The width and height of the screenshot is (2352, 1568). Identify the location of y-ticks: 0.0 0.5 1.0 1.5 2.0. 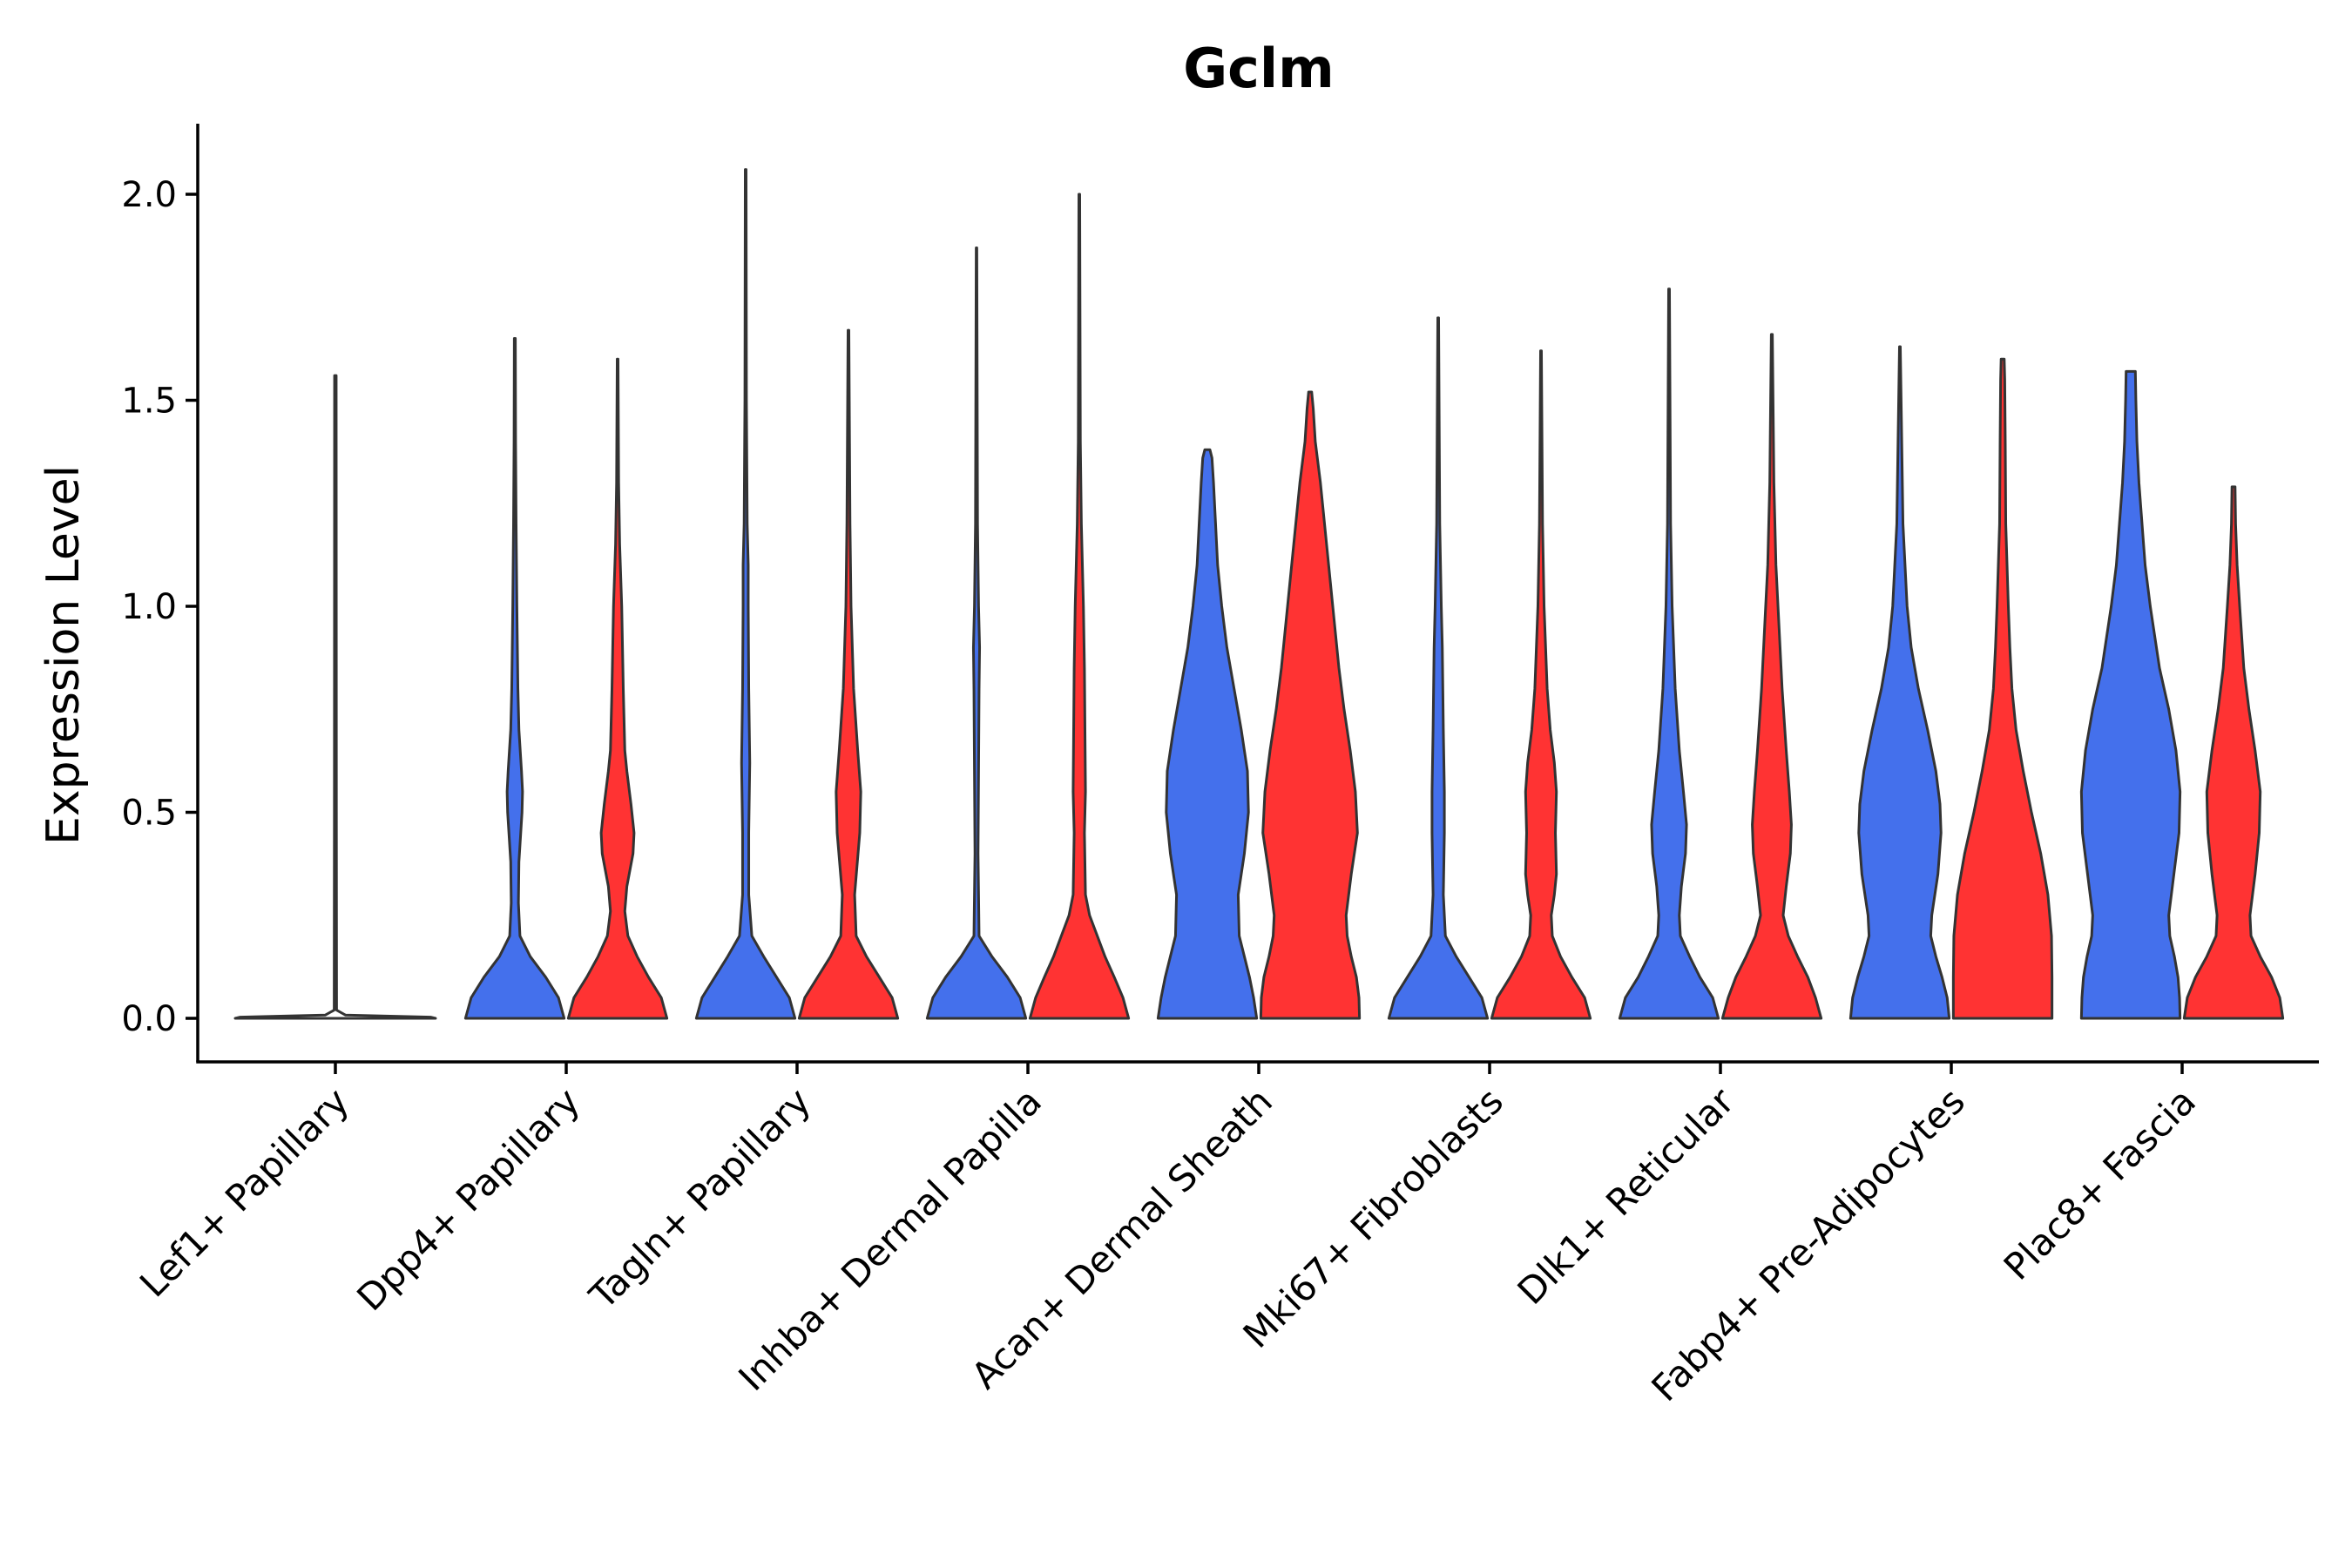
(159, 607).